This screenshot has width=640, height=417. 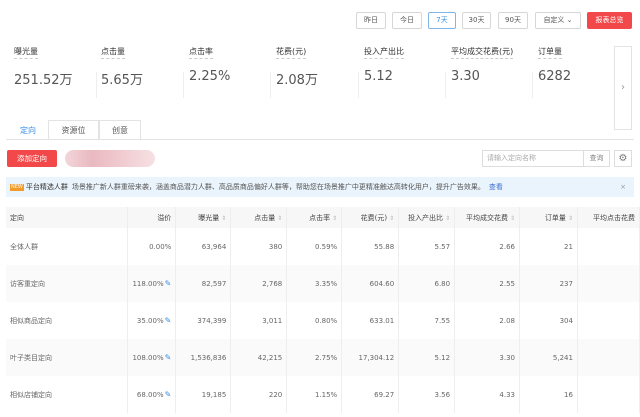 I want to click on cell-value: 42,215, so click(x=270, y=357).